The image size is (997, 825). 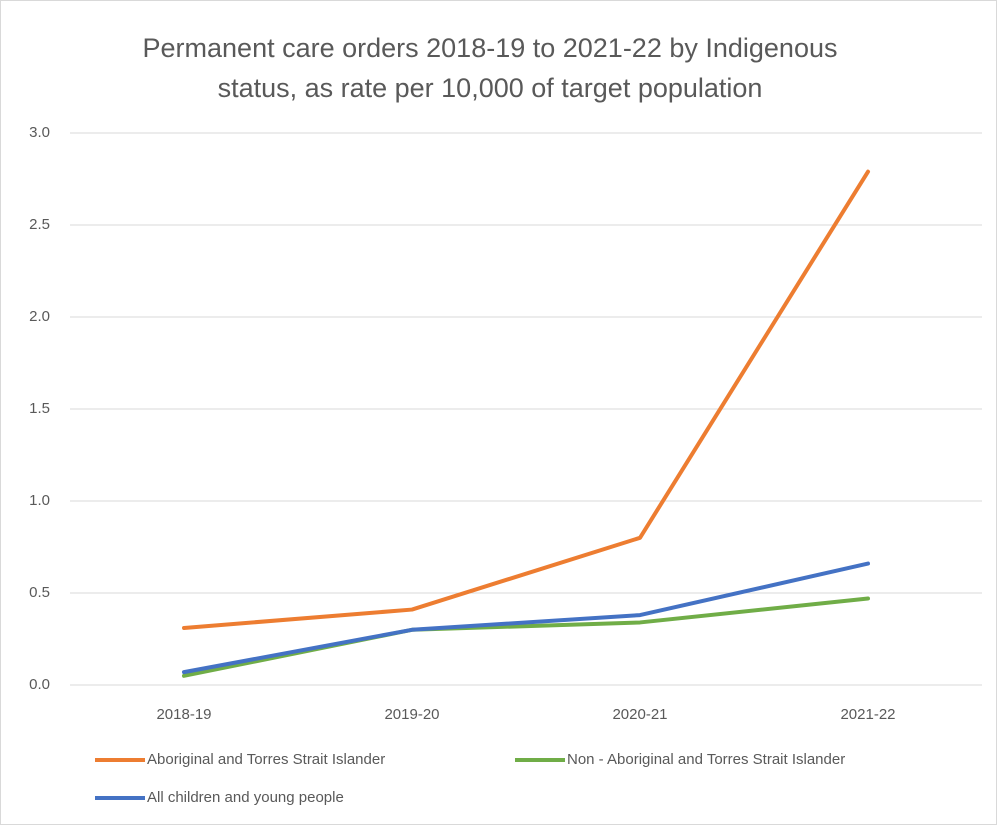 I want to click on y-tick-label: 2.5, so click(x=39, y=224).